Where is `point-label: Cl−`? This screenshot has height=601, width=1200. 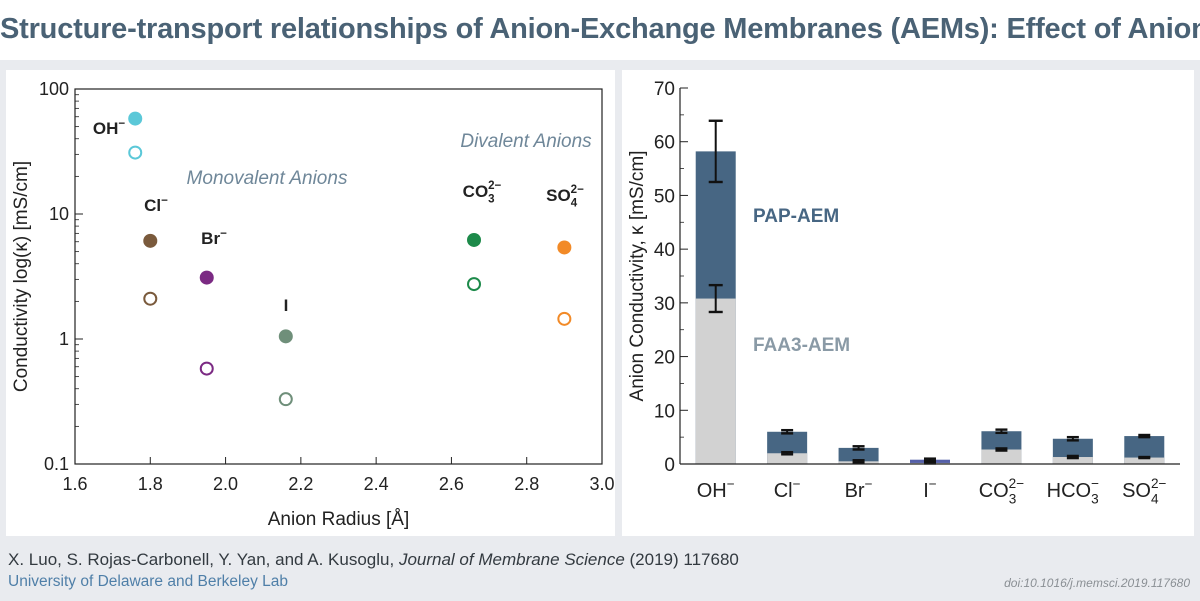 point-label: Cl− is located at coordinates (156, 205).